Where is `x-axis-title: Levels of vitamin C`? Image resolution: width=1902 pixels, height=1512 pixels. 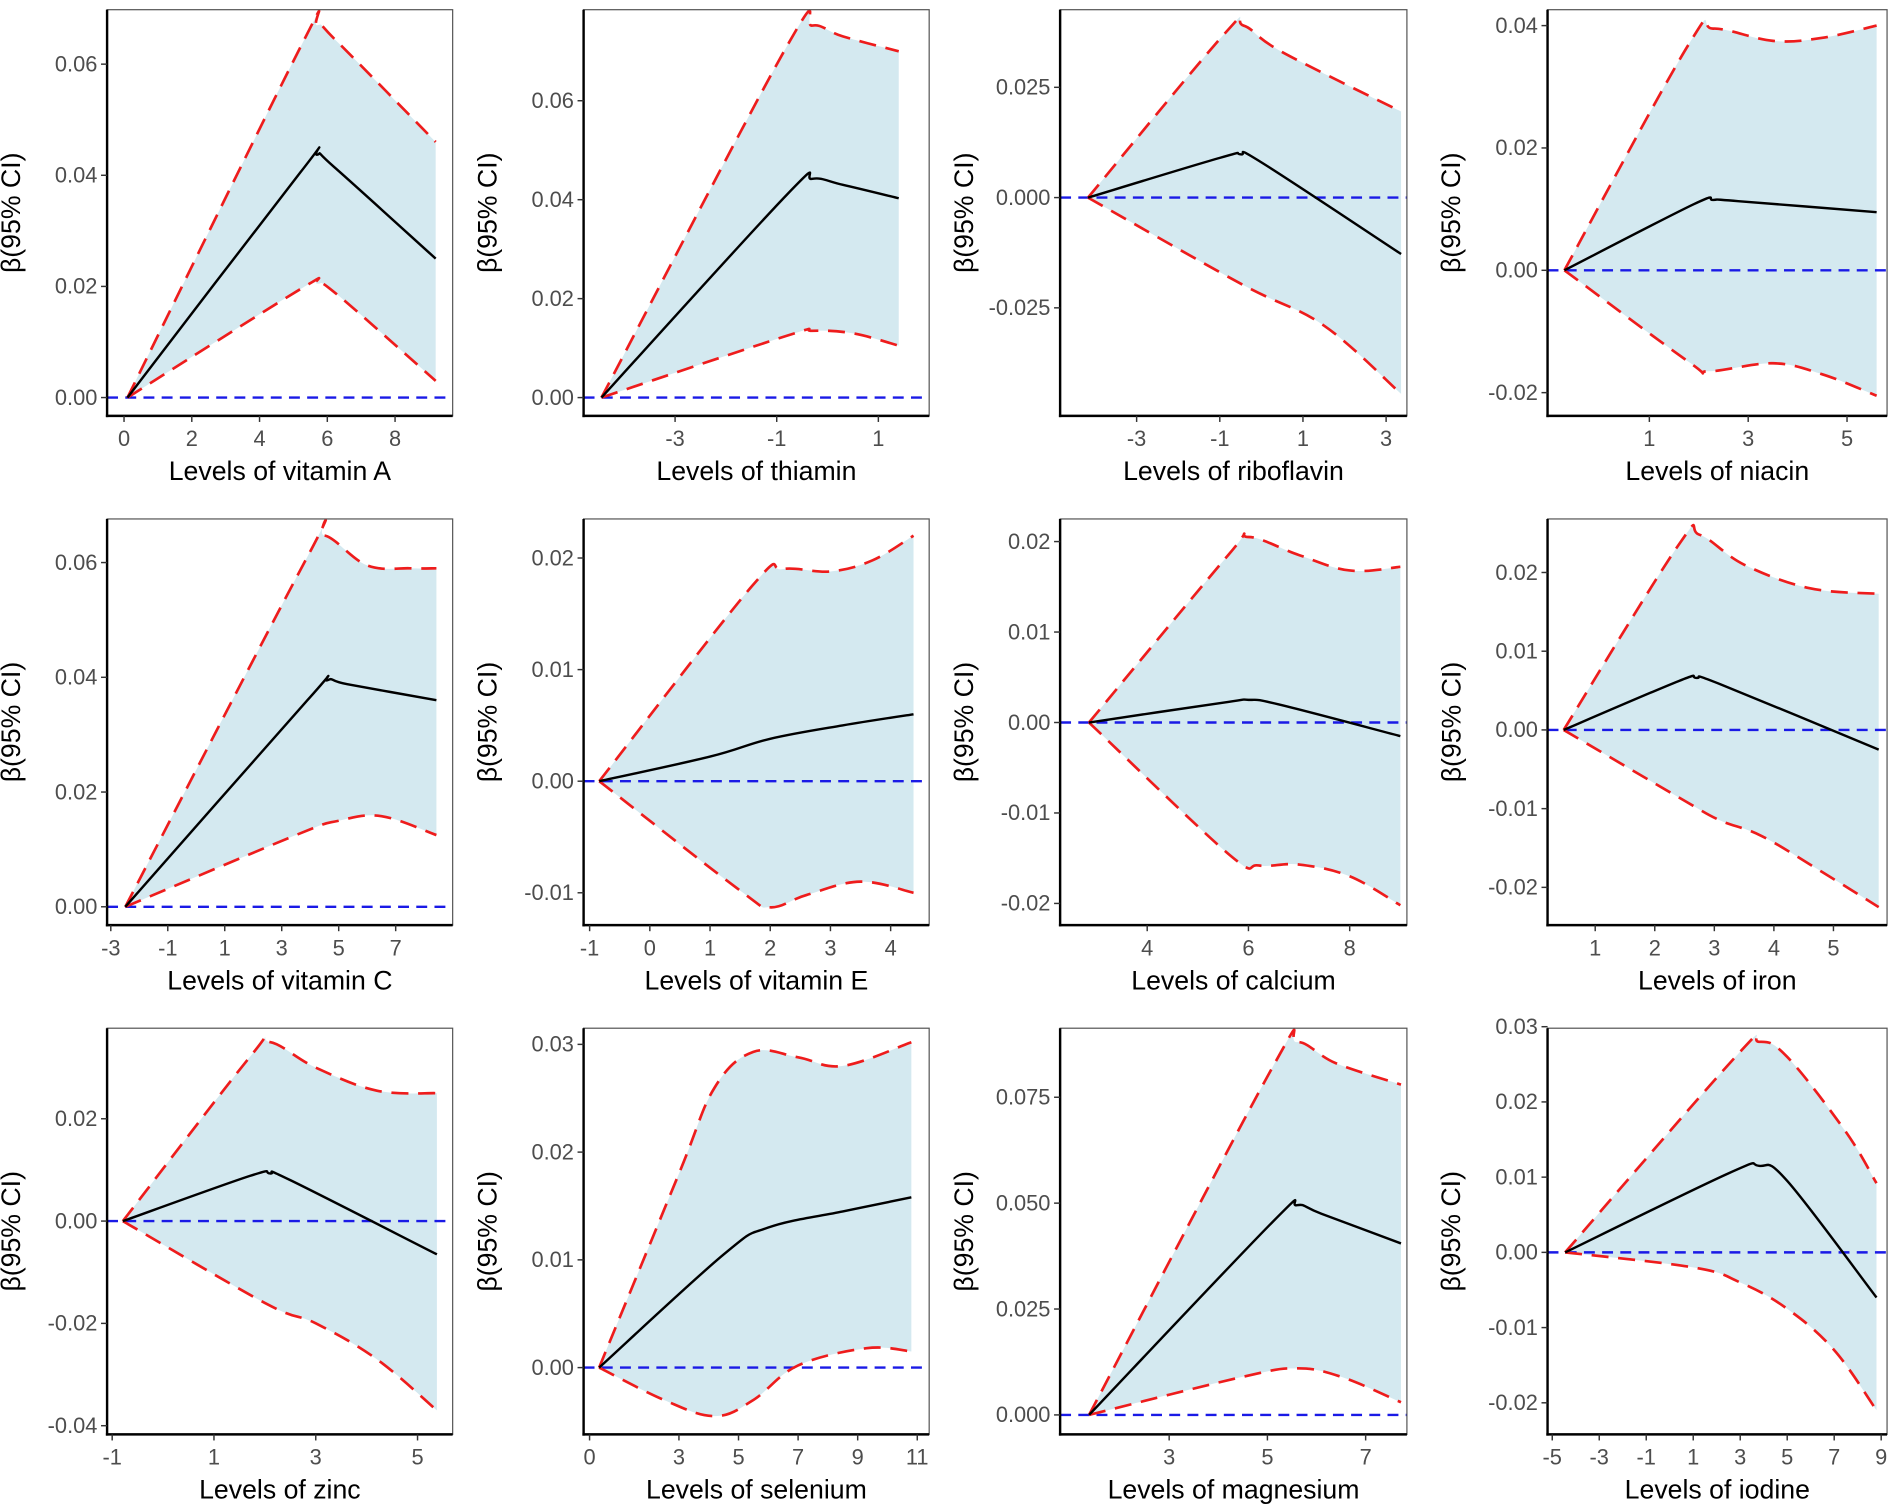
x-axis-title: Levels of vitamin C is located at coordinates (279, 980).